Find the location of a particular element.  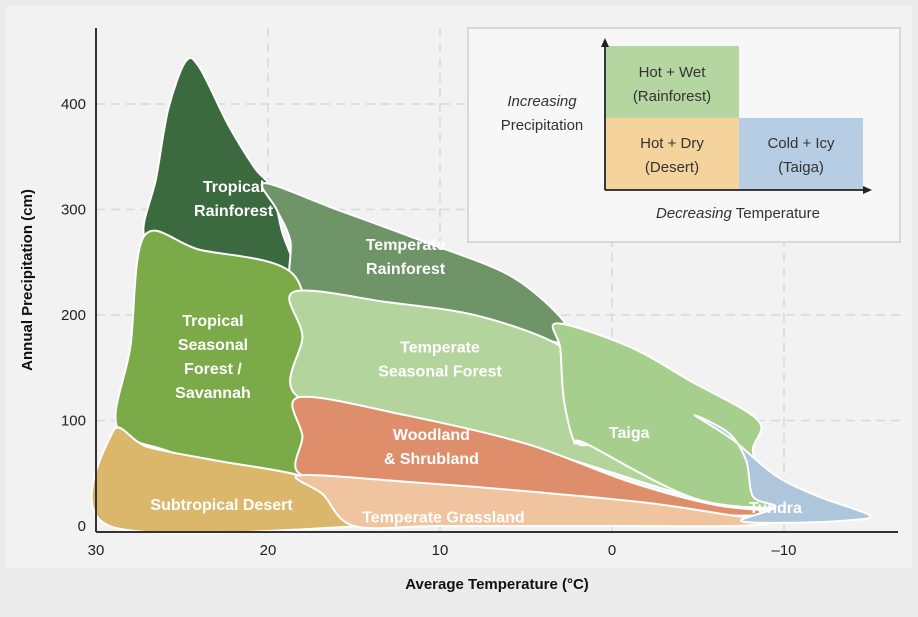

region-label-temperate-seasonal-forest-line-1: Temperate is located at coordinates (440, 347).